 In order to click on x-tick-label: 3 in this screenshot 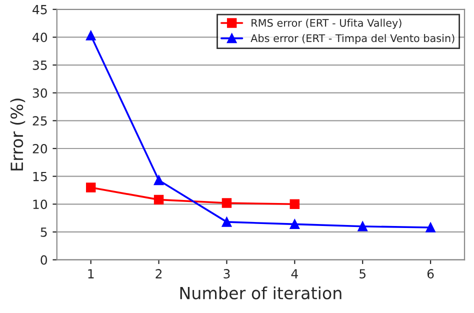, I will do `click(227, 273)`.